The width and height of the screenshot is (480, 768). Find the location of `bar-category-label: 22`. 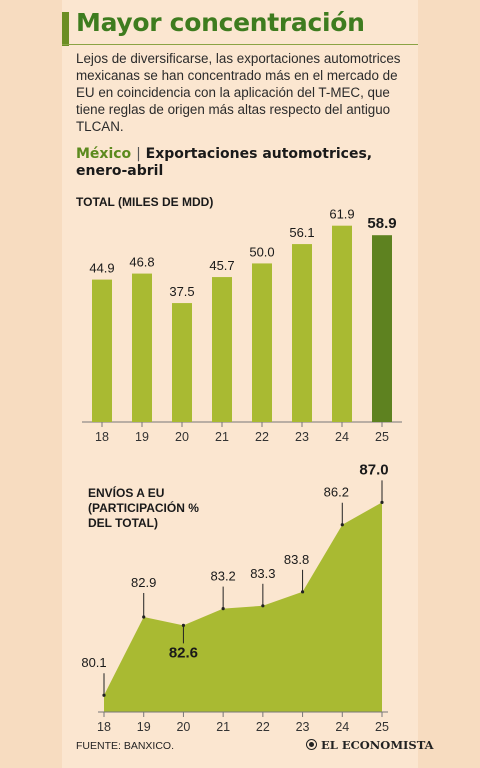

bar-category-label: 22 is located at coordinates (262, 437).